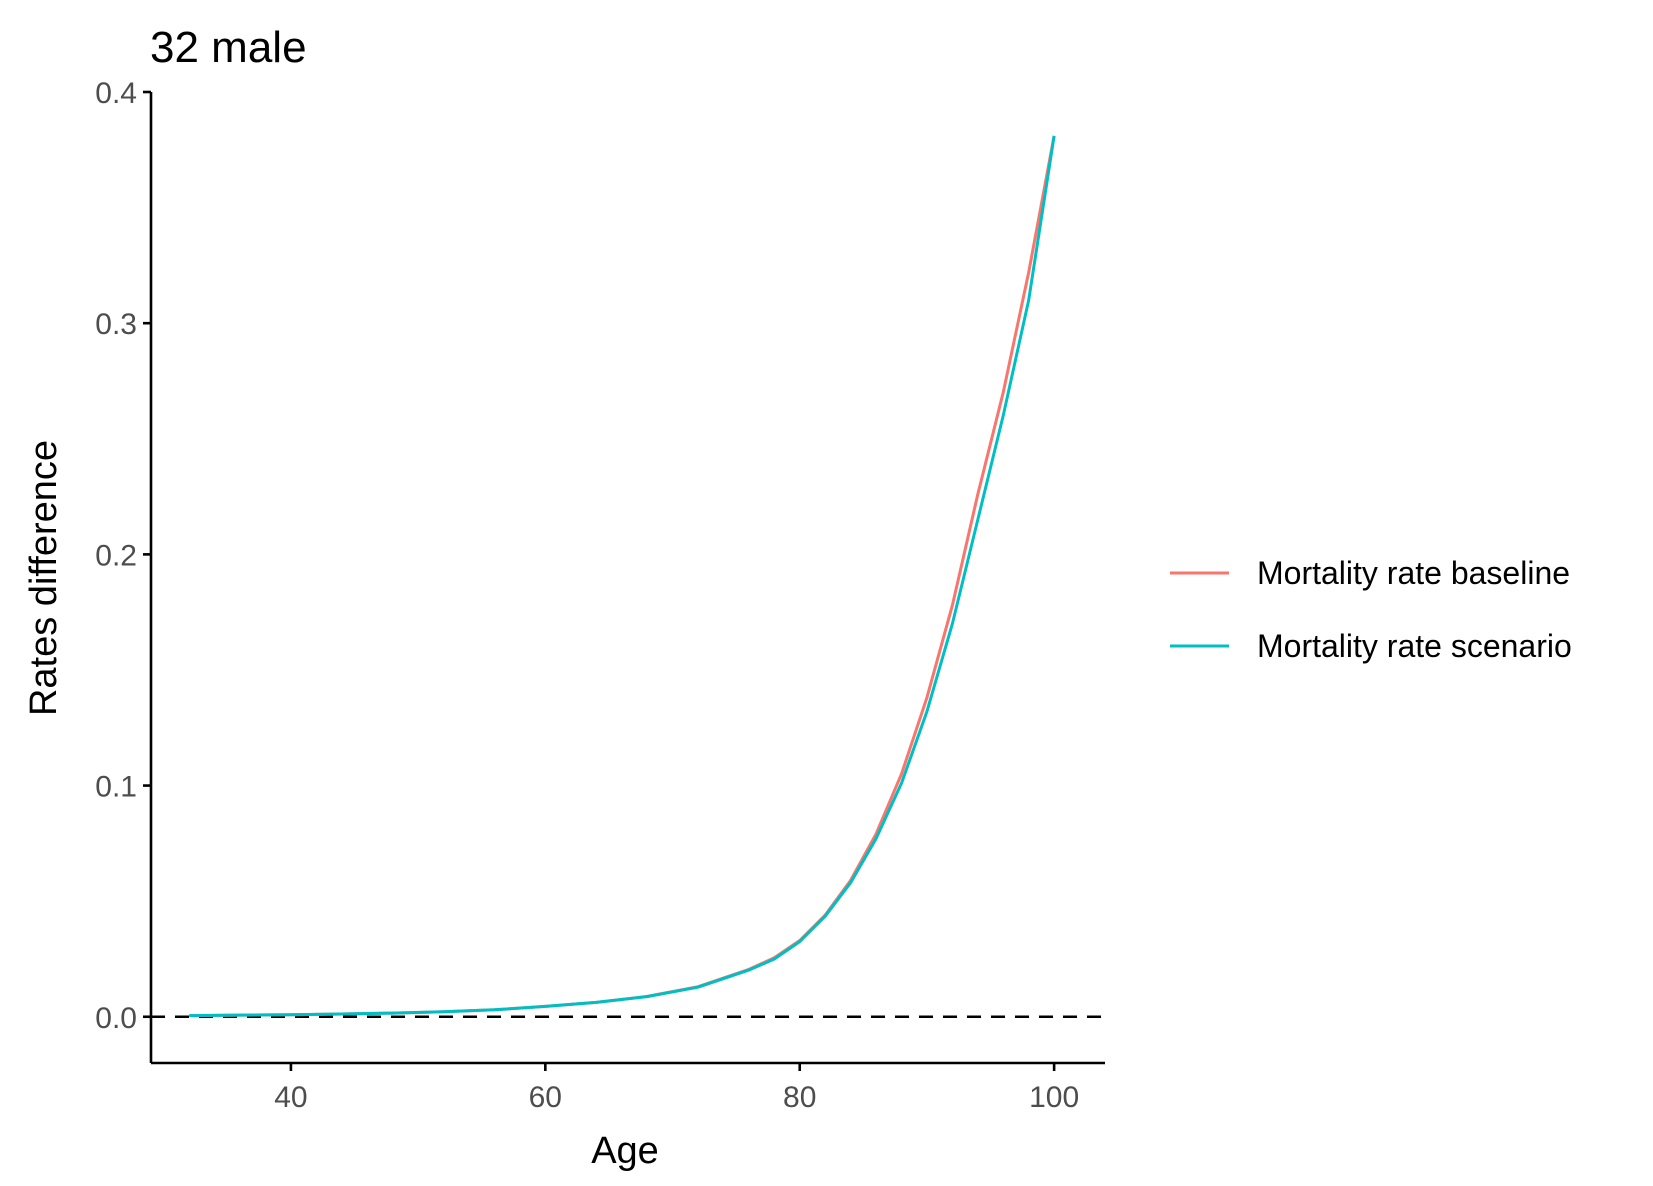 This screenshot has width=1653, height=1186. Describe the element at coordinates (228, 47) in the screenshot. I see `chart-title: 32 male` at that location.